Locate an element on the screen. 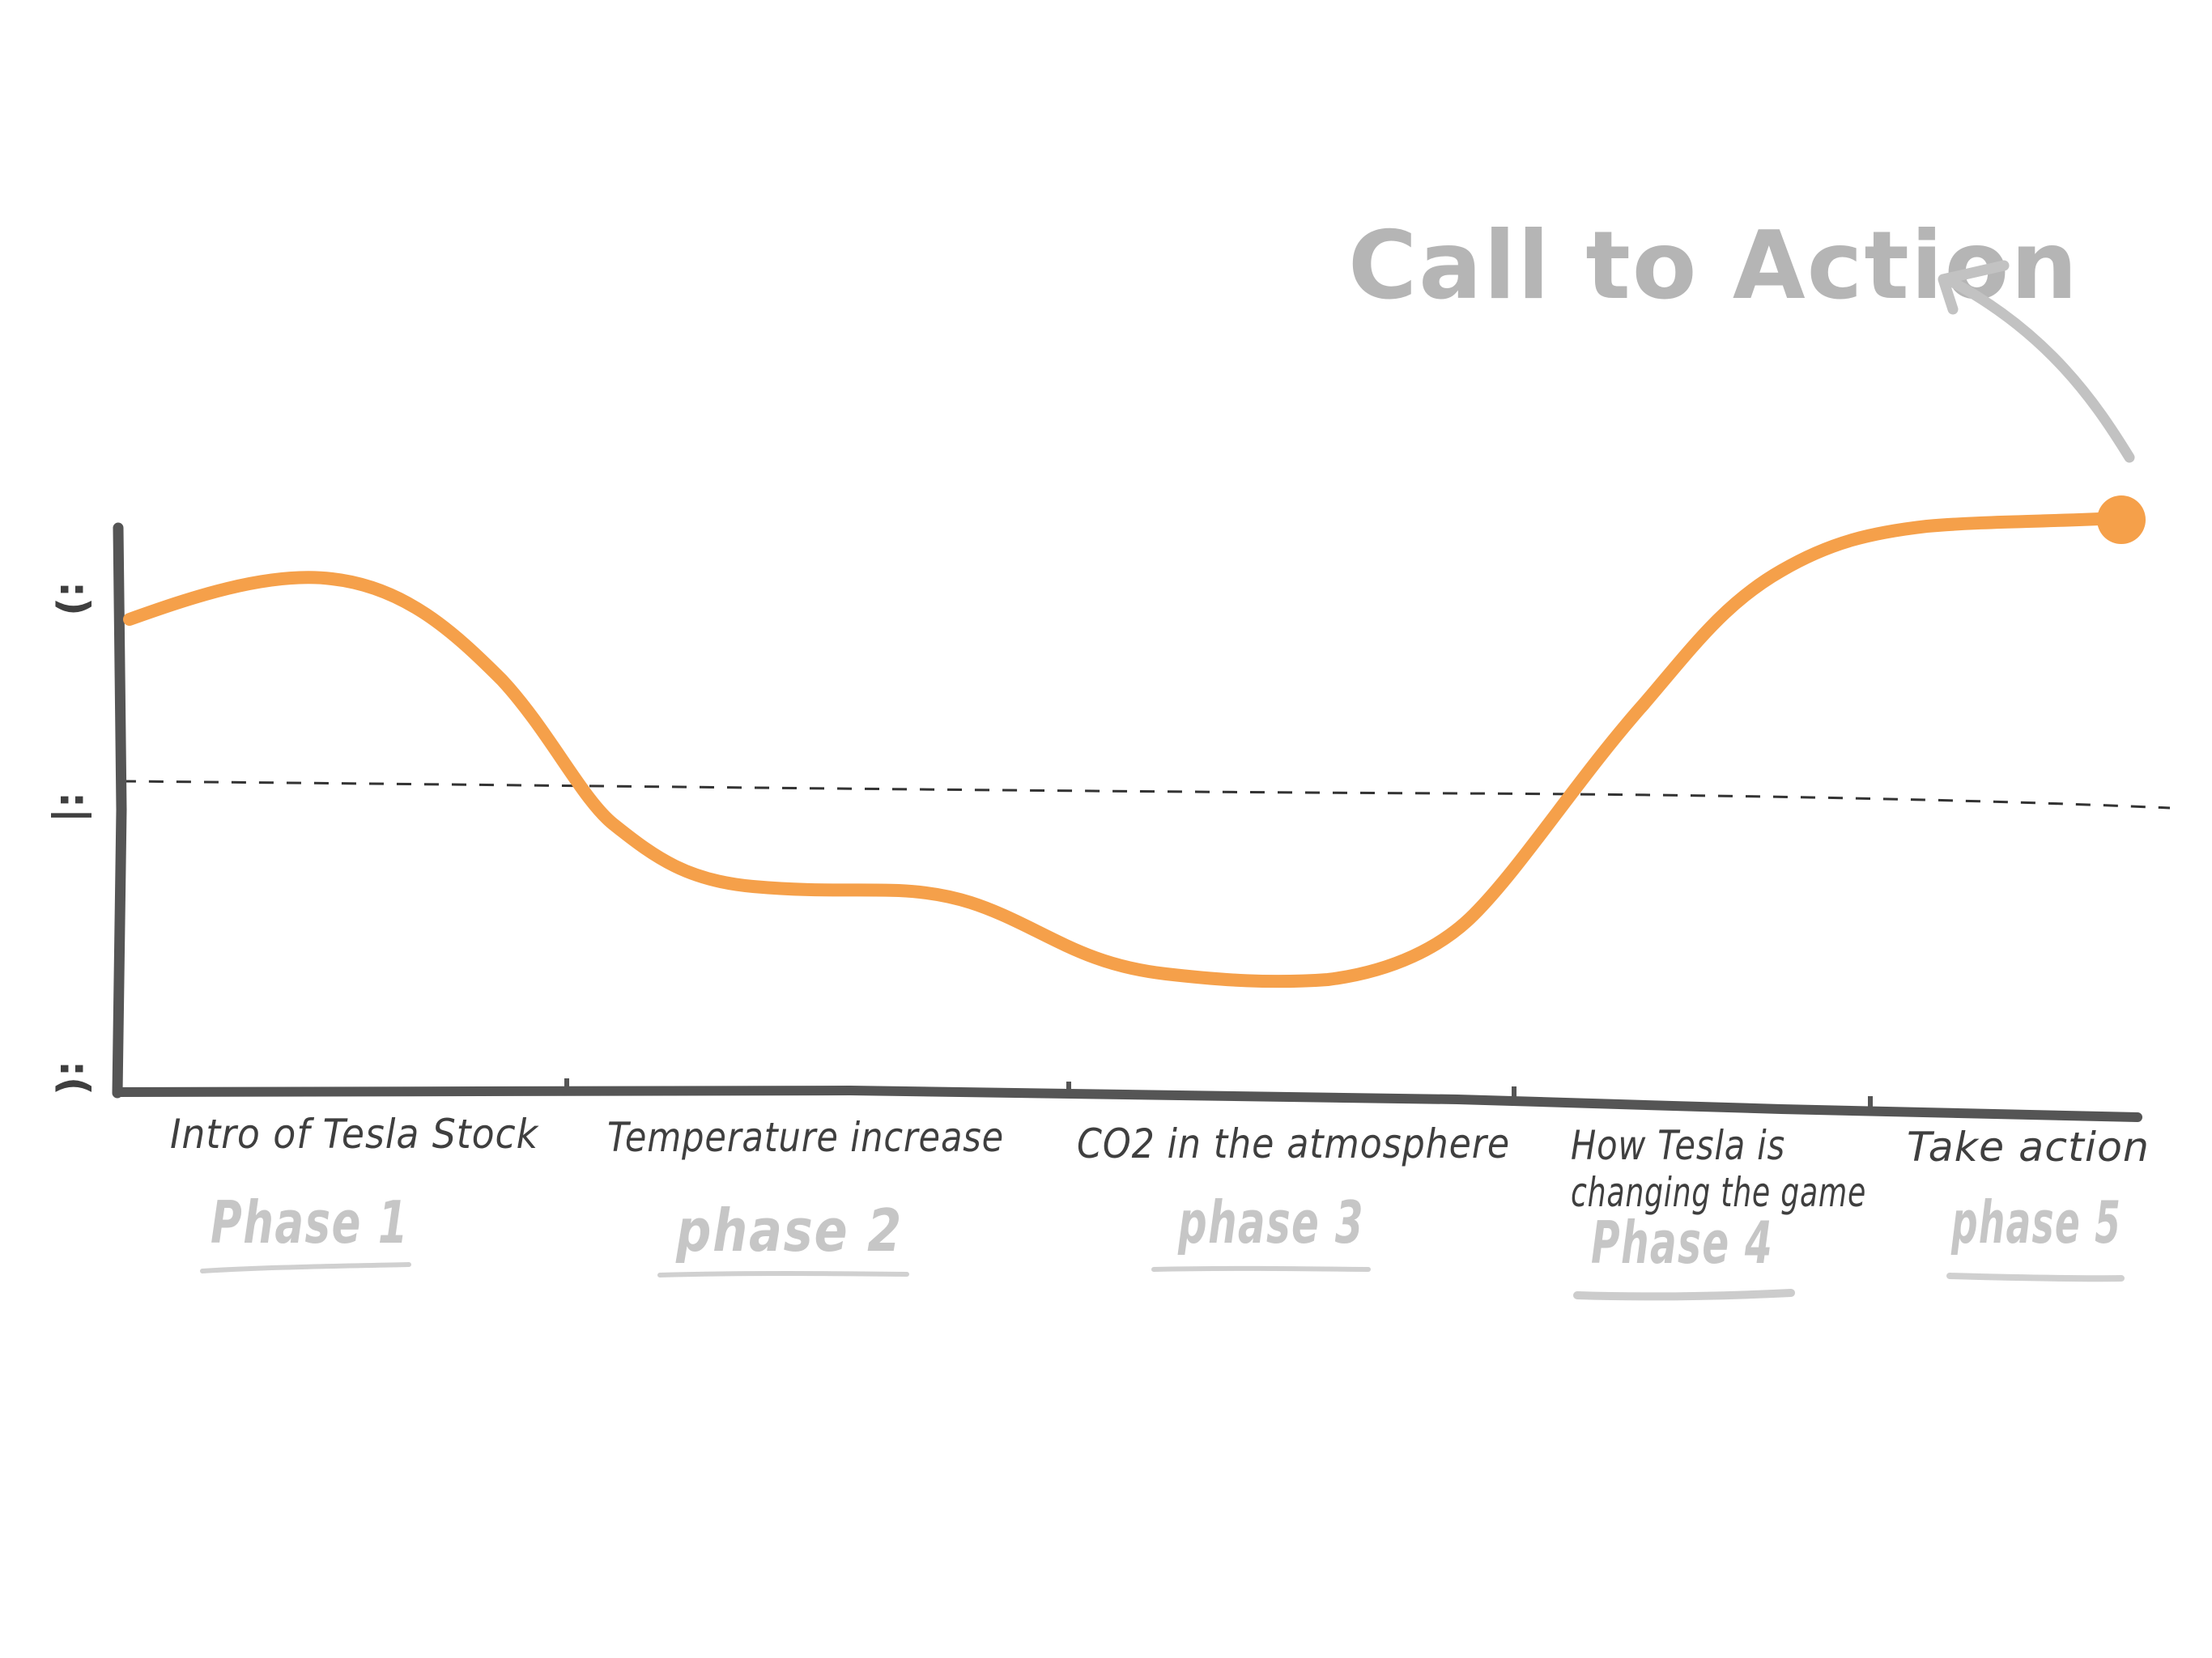 This screenshot has width=2212, height=1658. phase-label-5: phase 5 is located at coordinates (2036, 1222).